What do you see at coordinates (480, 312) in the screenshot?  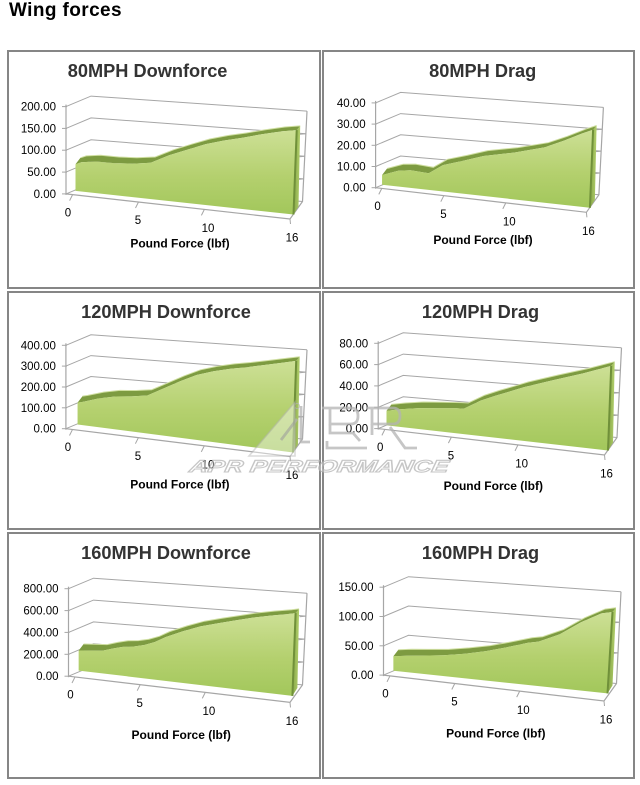 I see `svg-text: 120MPH Drag` at bounding box center [480, 312].